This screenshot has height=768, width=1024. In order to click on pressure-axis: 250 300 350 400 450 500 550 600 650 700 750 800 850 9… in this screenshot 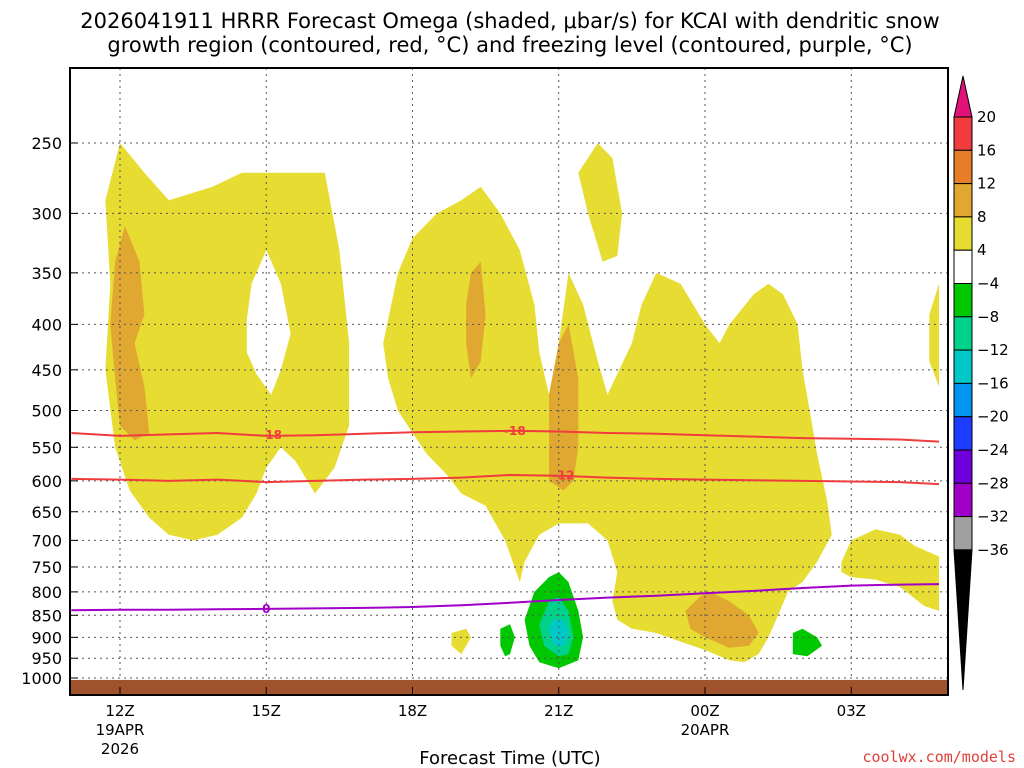, I will do `click(49, 411)`.